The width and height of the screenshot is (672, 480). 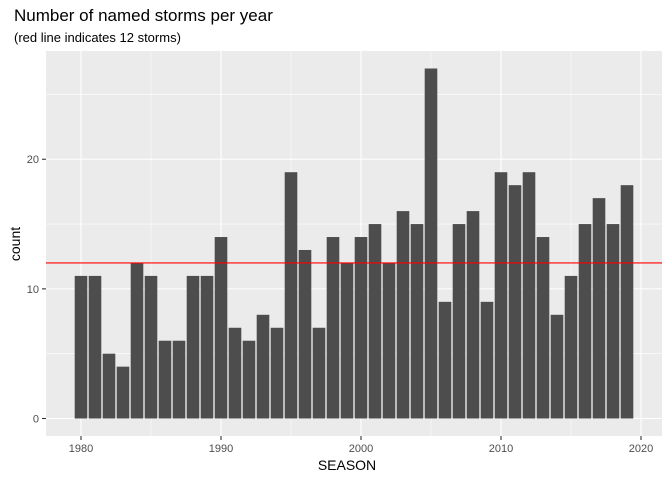 I want to click on y-tick-label: 20, so click(x=33, y=160).